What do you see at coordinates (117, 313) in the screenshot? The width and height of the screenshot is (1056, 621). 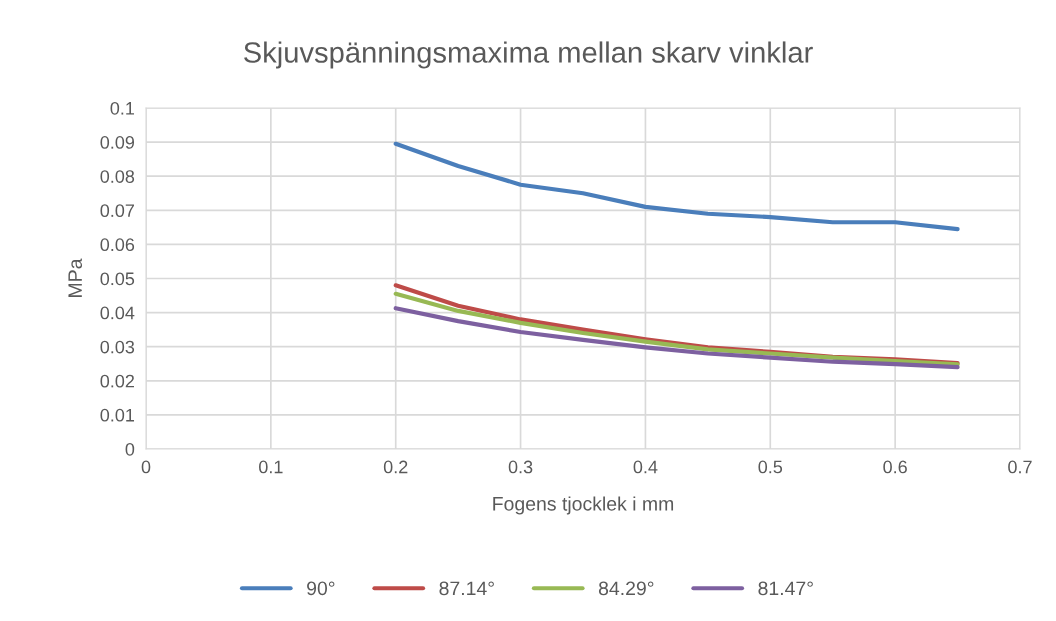 I see `y-tick-label: 0.04` at bounding box center [117, 313].